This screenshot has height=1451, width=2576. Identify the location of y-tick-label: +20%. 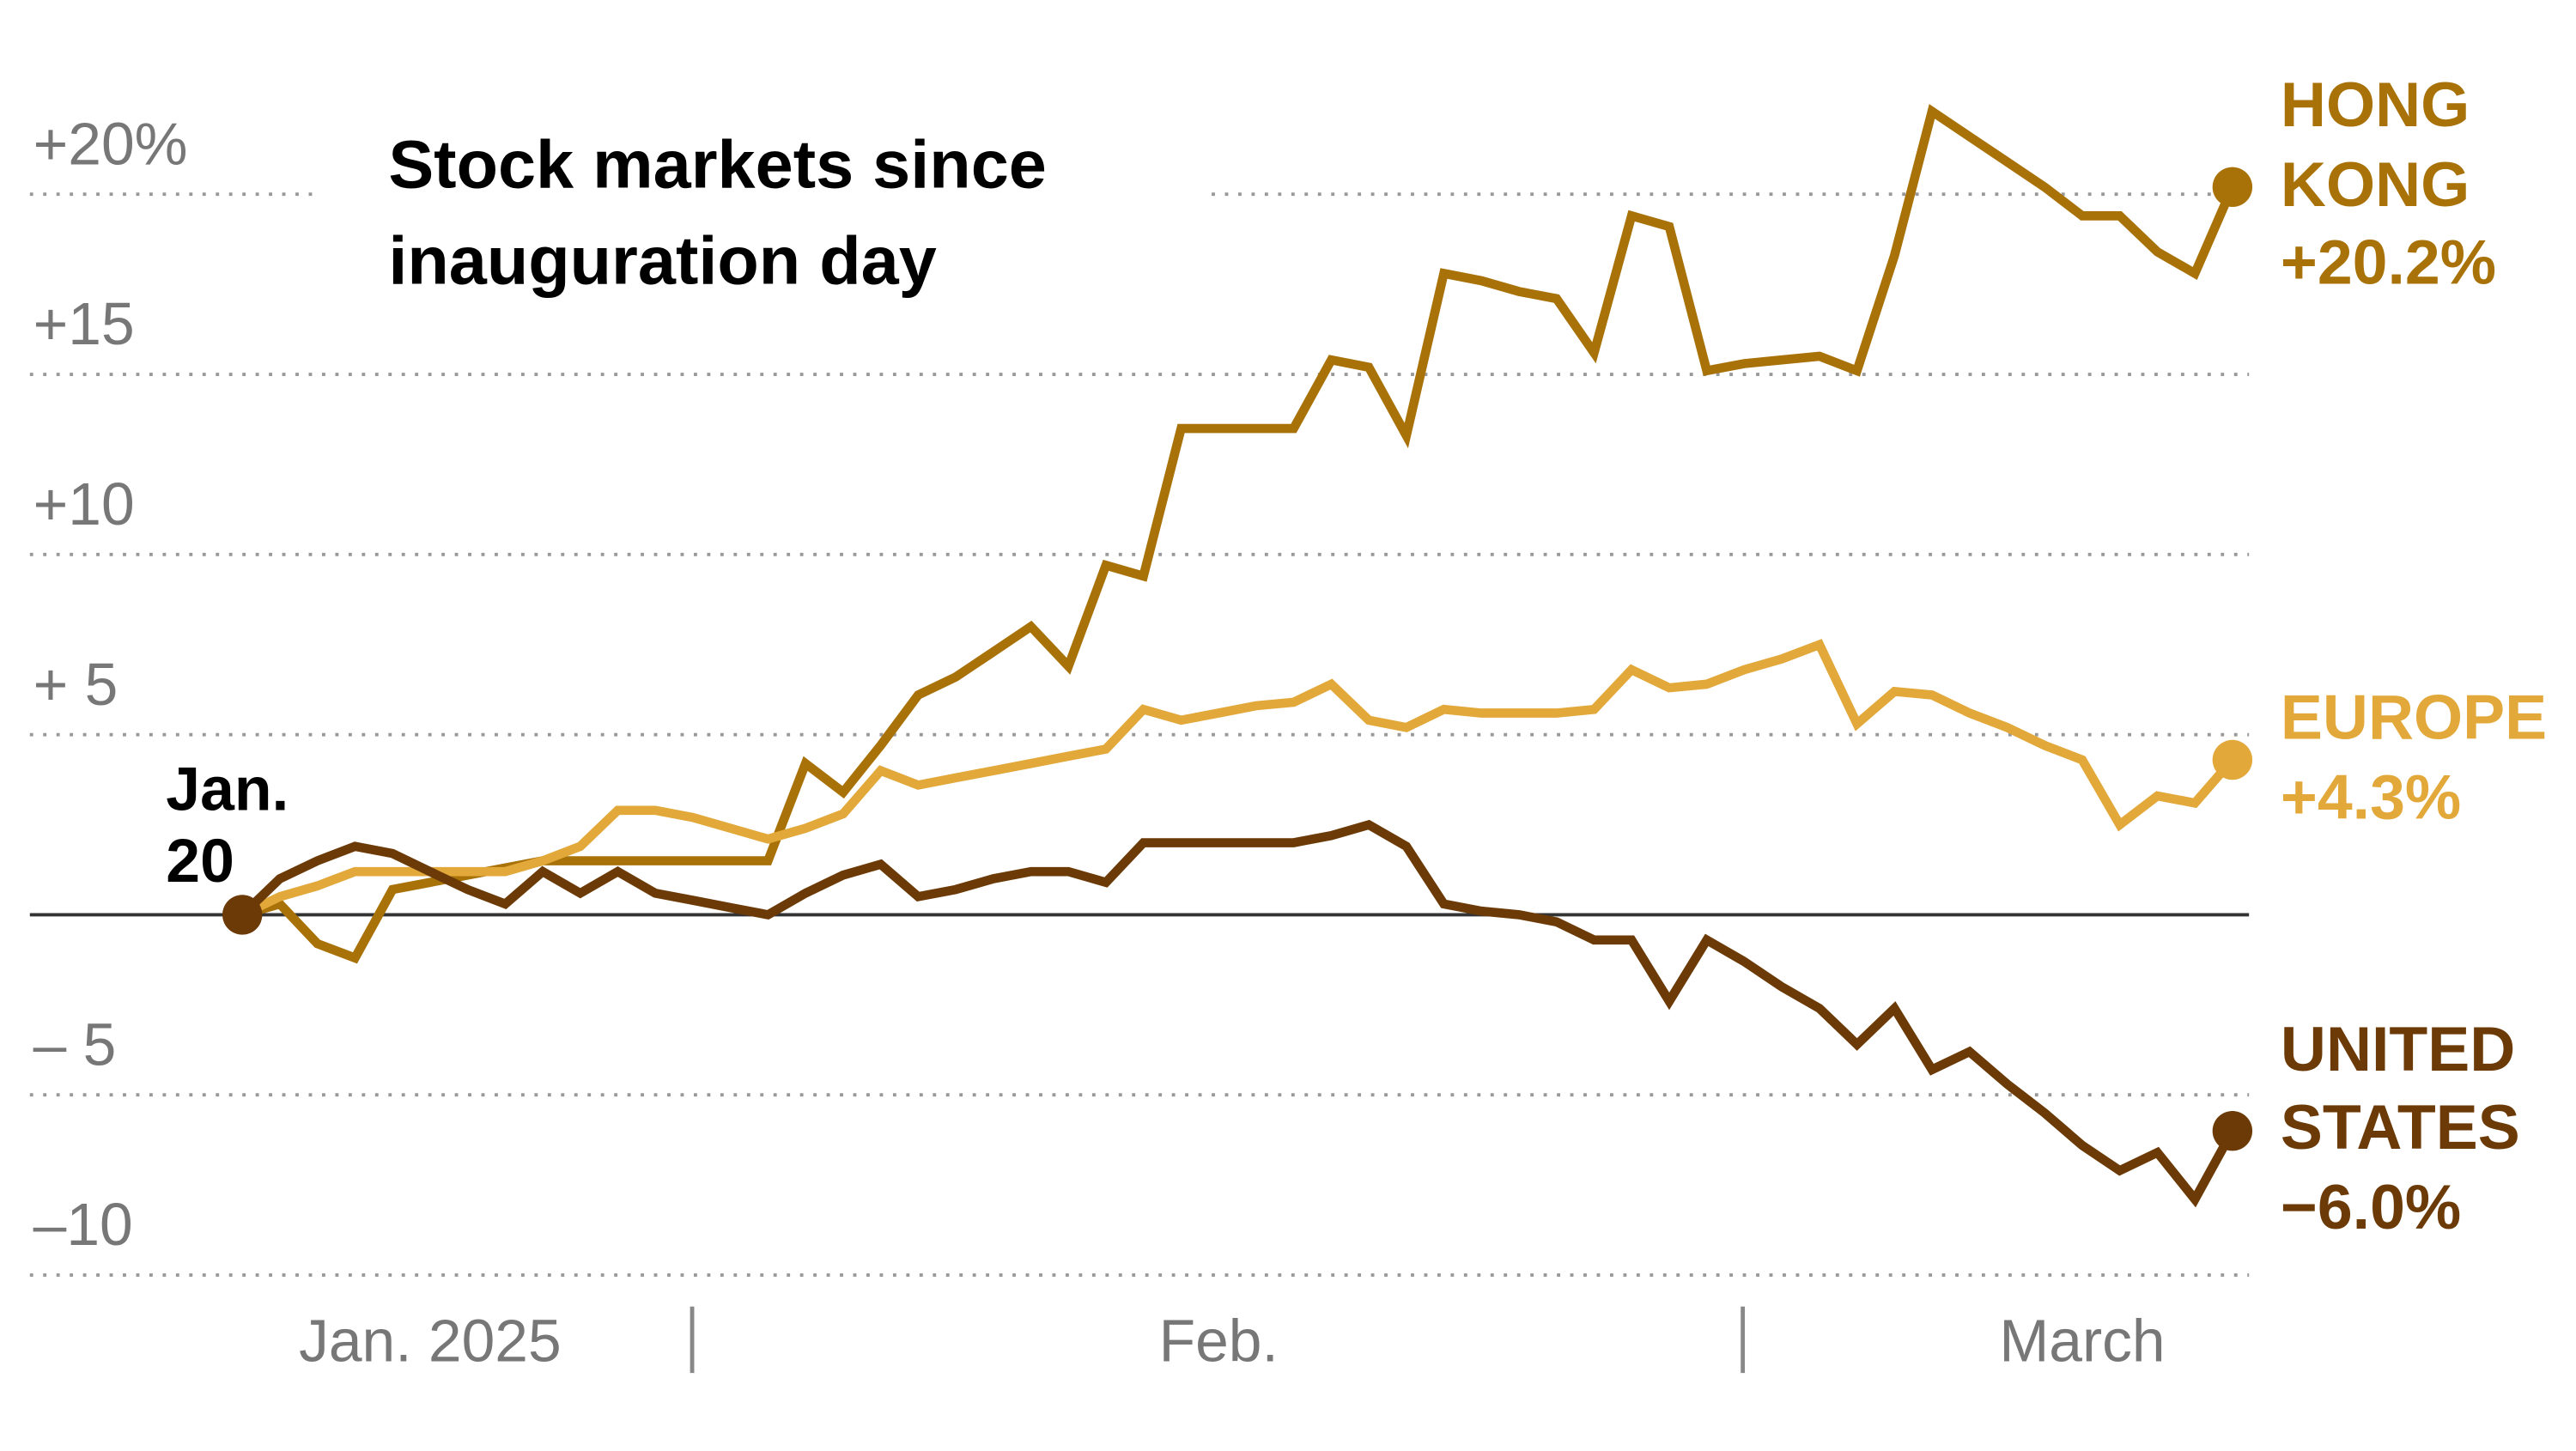
(111, 144).